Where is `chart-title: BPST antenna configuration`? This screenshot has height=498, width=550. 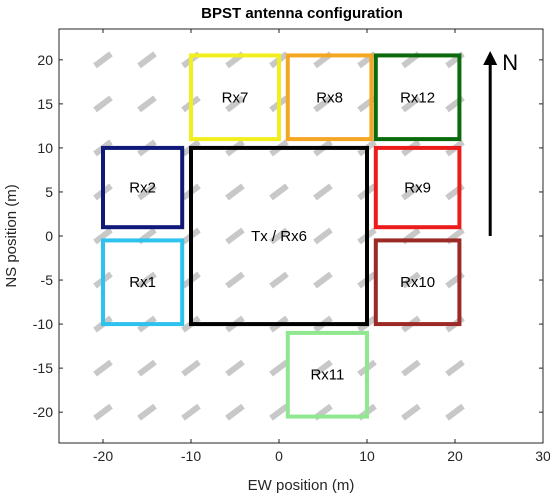 chart-title: BPST antenna configuration is located at coordinates (302, 13).